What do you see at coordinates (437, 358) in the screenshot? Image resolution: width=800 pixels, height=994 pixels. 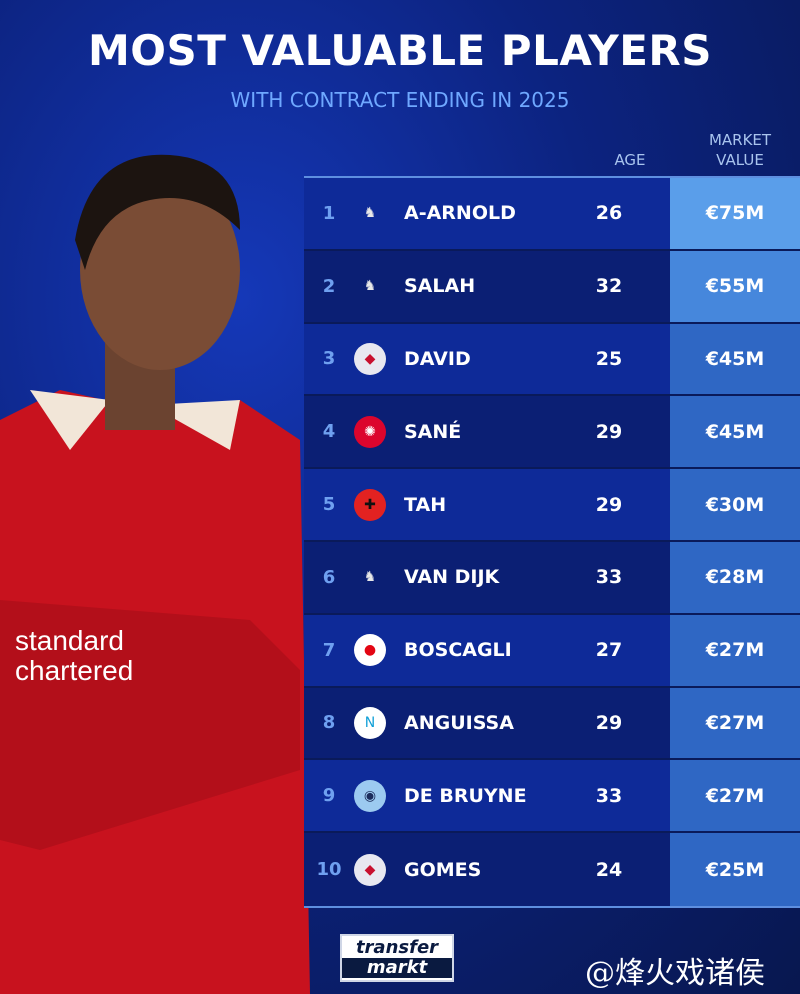 I see `player-name: DAVID` at bounding box center [437, 358].